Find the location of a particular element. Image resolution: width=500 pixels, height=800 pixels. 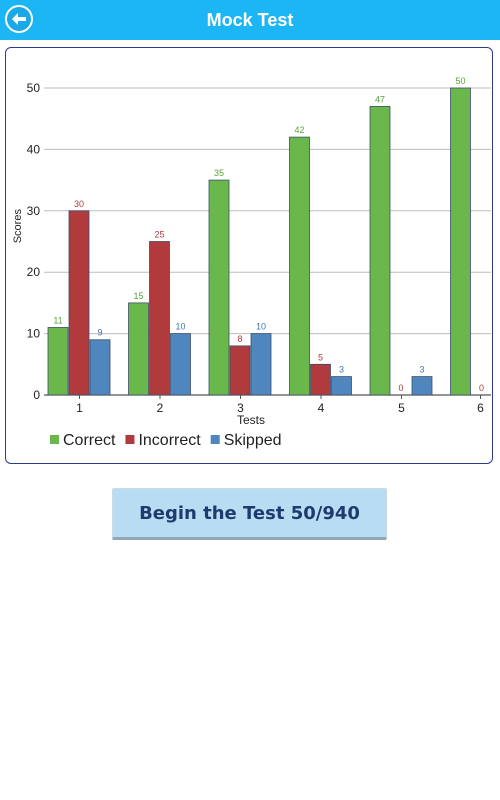

y-tick-label: 10 is located at coordinates (34, 334).